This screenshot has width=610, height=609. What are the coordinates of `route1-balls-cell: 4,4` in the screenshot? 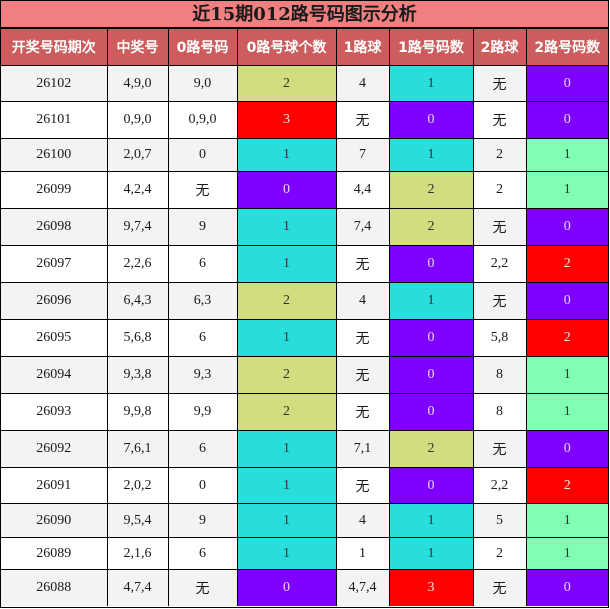 It's located at (362, 190).